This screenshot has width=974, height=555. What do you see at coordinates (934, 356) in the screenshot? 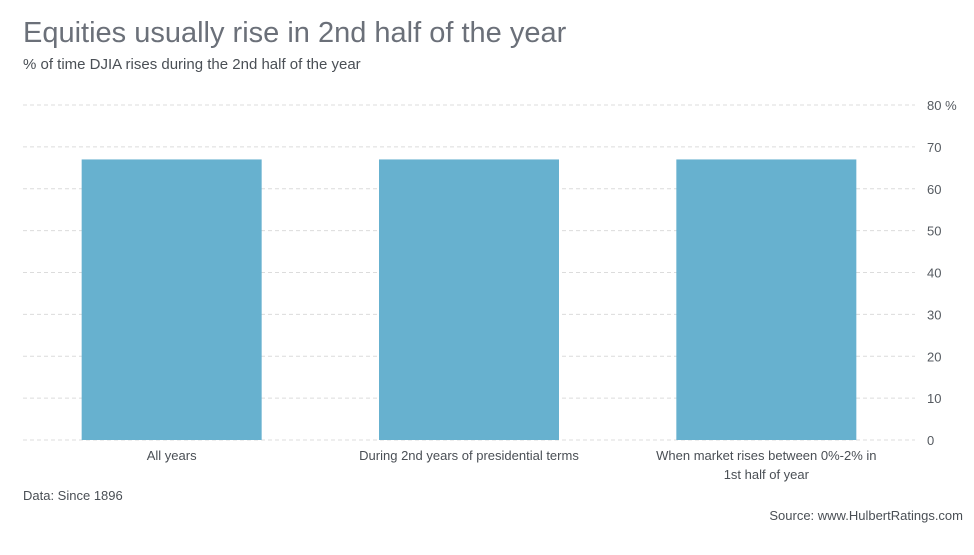
I see `y-tick-label: 20` at bounding box center [934, 356].